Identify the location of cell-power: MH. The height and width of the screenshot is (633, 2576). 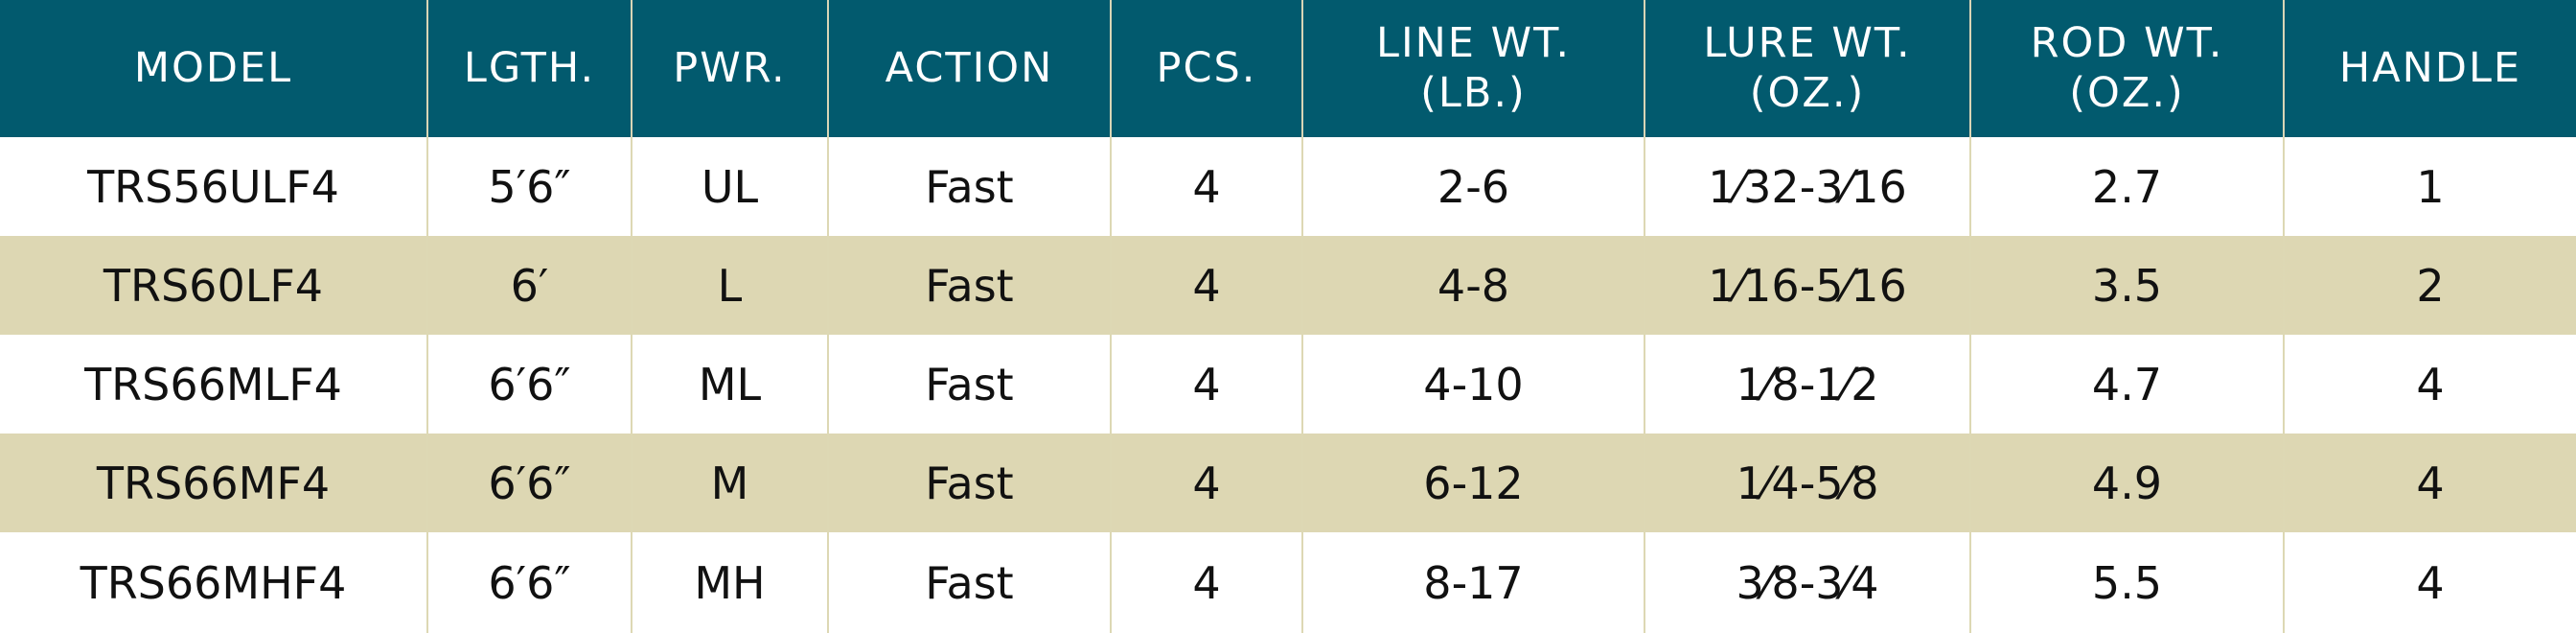
(729, 583).